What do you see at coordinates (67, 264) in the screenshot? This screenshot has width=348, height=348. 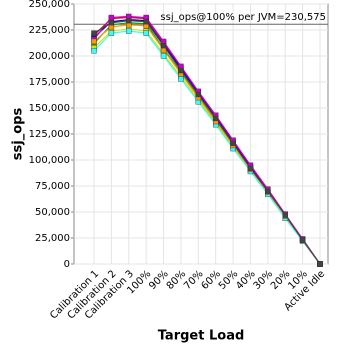 I see `y-tick-label: 0` at bounding box center [67, 264].